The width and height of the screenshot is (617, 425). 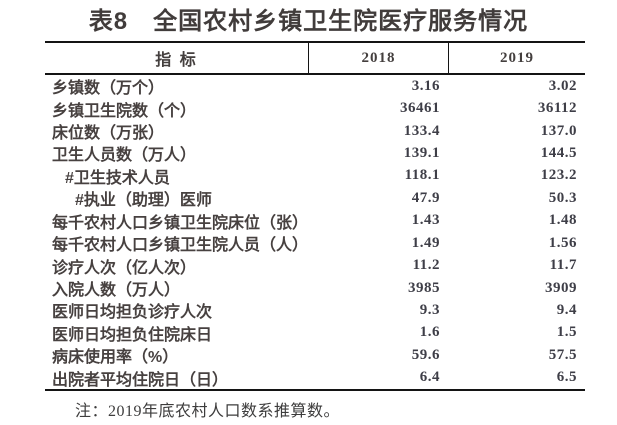 I want to click on table-row: #执业（助理）医师 47.9 50.3, so click(x=315, y=198).